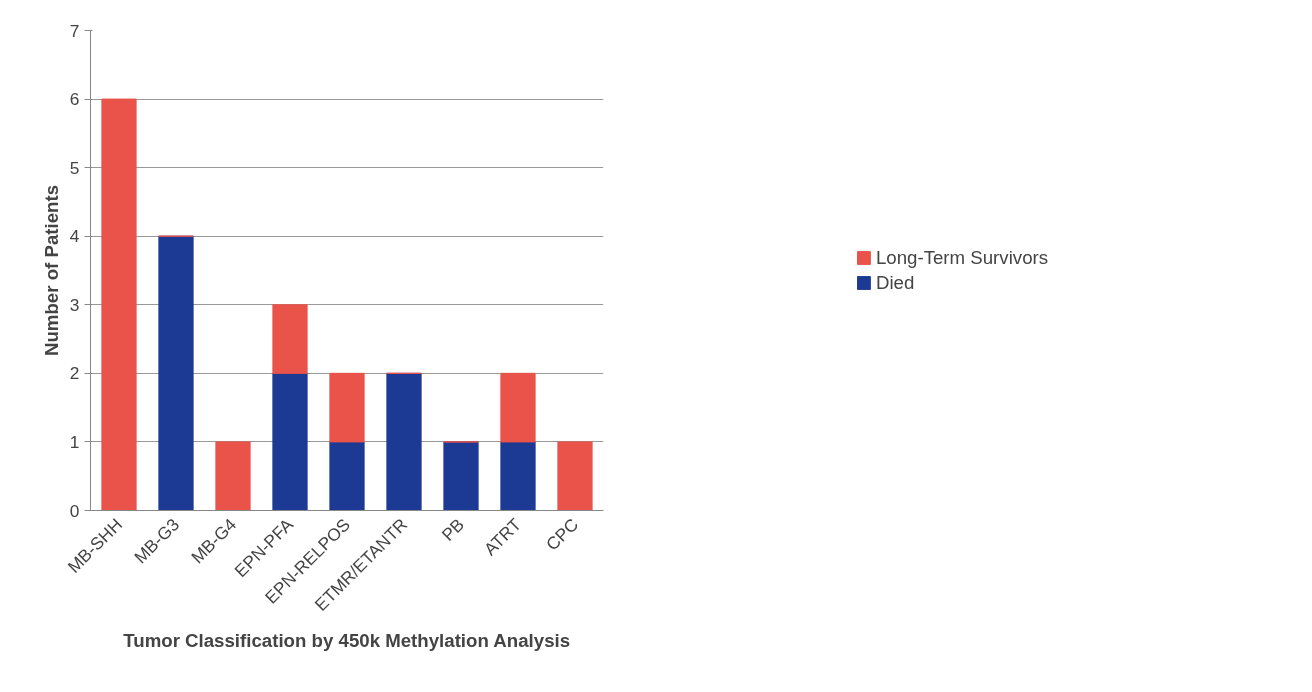  Describe the element at coordinates (74, 236) in the screenshot. I see `y-tick-label: 4` at that location.